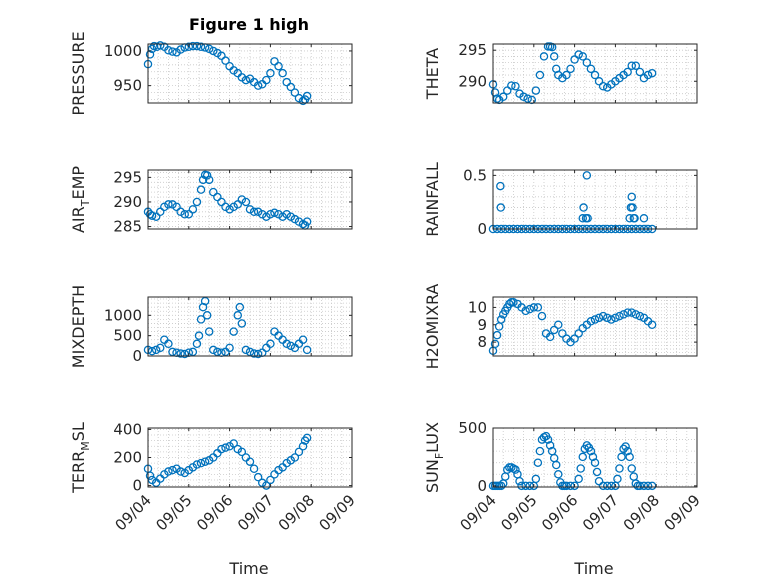 This screenshot has height=583, width=778. I want to click on y-axis-label: TERRMSL, so click(80, 458).